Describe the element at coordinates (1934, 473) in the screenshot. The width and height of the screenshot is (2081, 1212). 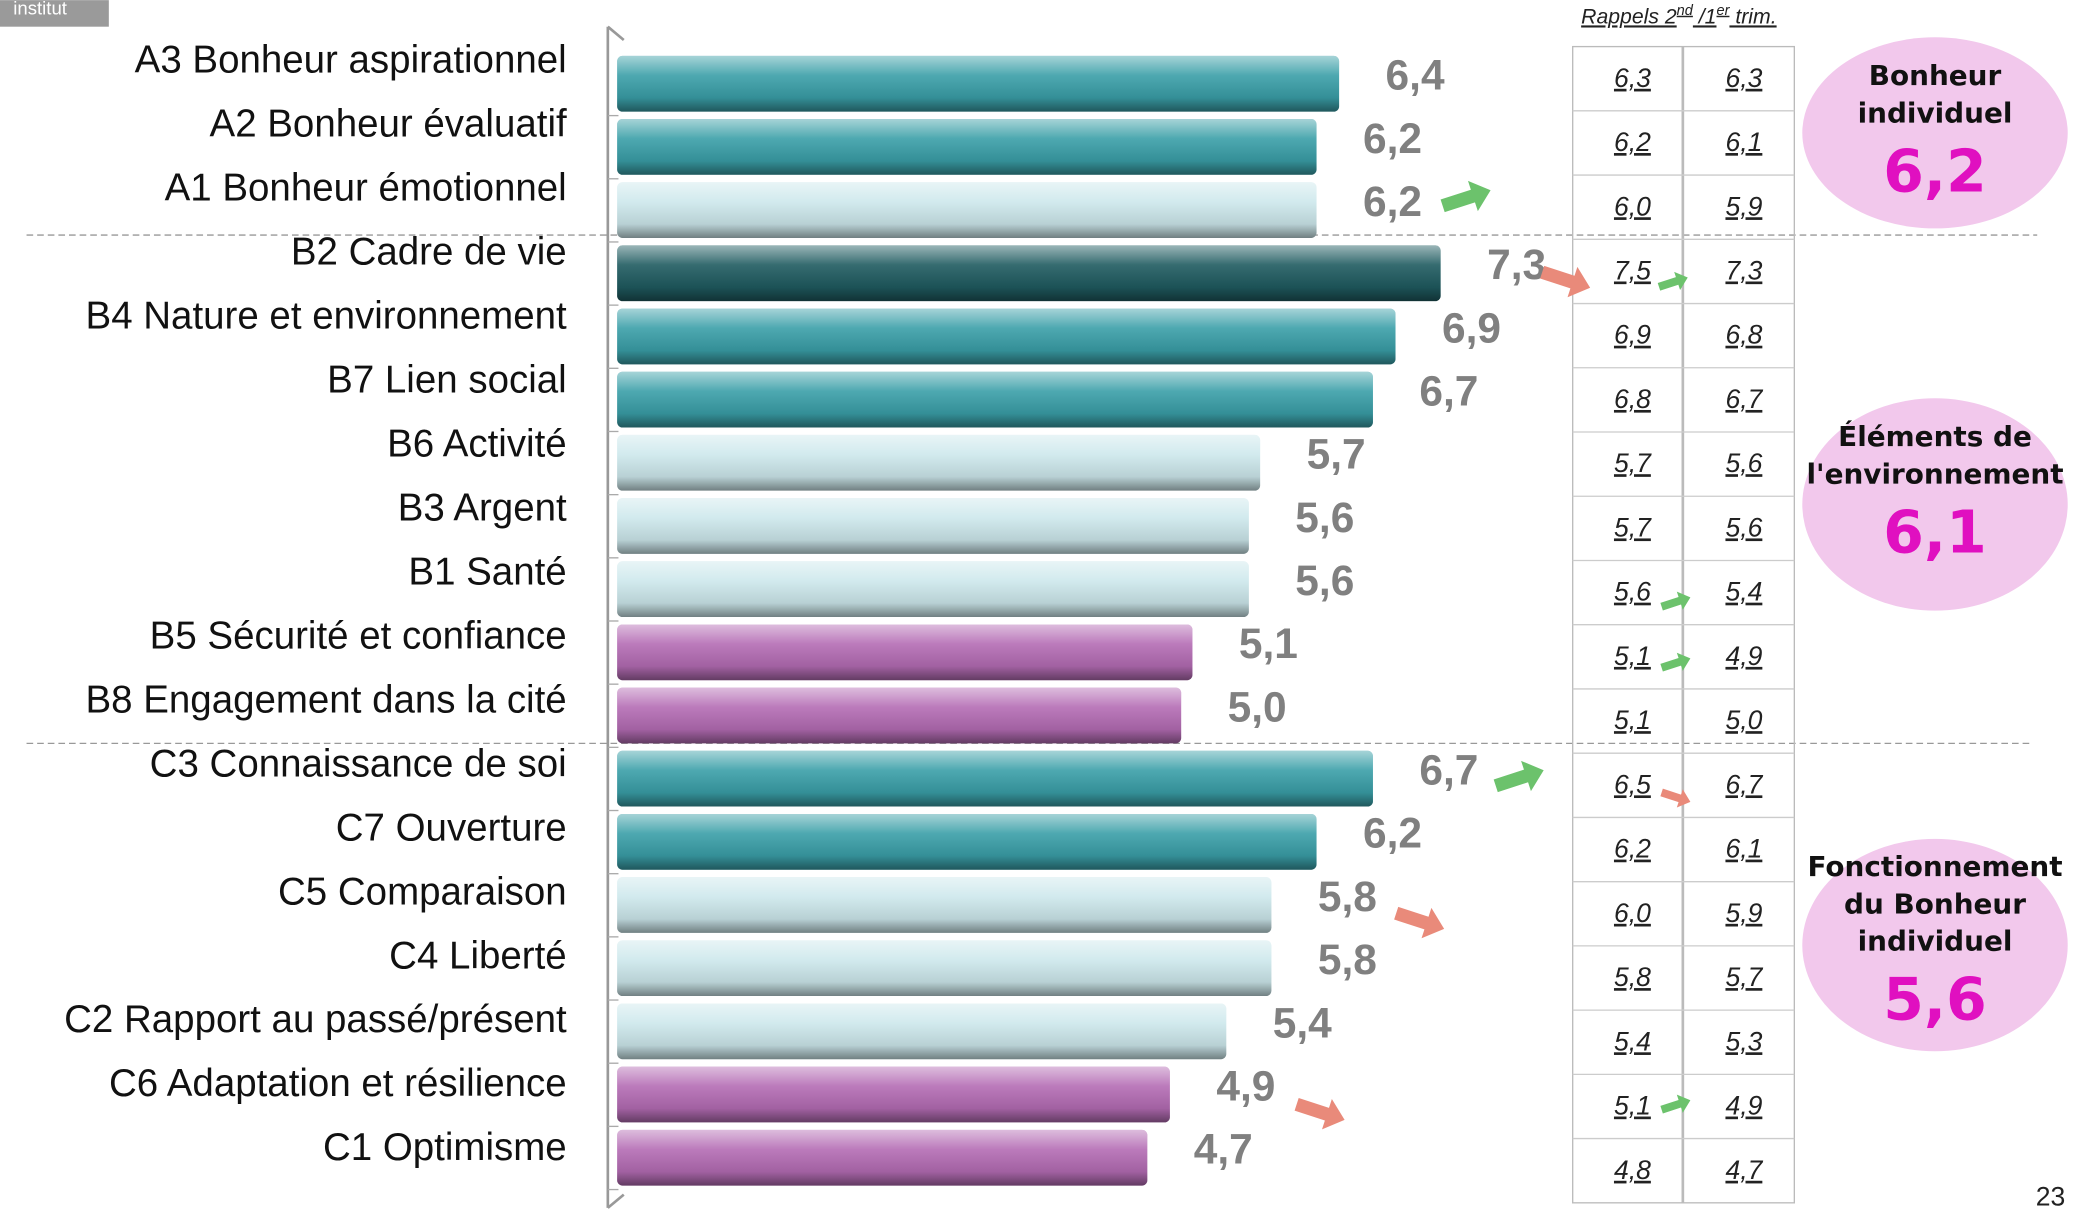
I see `group-label: l'environnement` at that location.